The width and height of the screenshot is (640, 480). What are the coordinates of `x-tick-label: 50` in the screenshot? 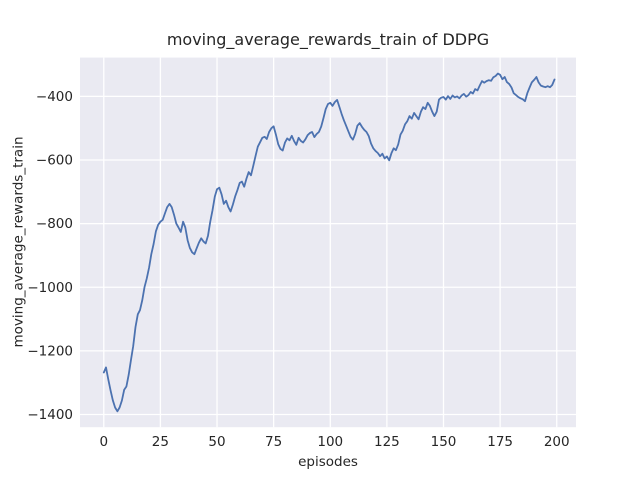 It's located at (216, 442).